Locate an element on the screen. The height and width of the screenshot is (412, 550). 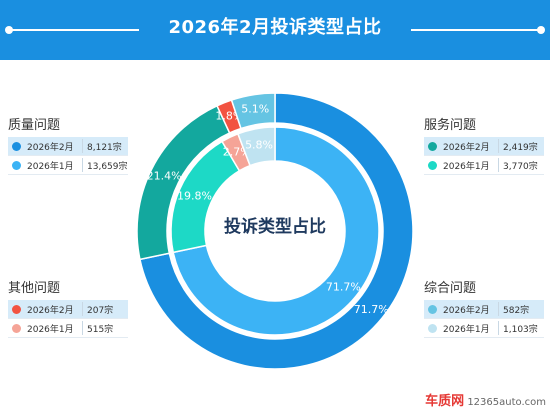
page-title: 2026年2月投诉类型占比 is located at coordinates (275, 27).